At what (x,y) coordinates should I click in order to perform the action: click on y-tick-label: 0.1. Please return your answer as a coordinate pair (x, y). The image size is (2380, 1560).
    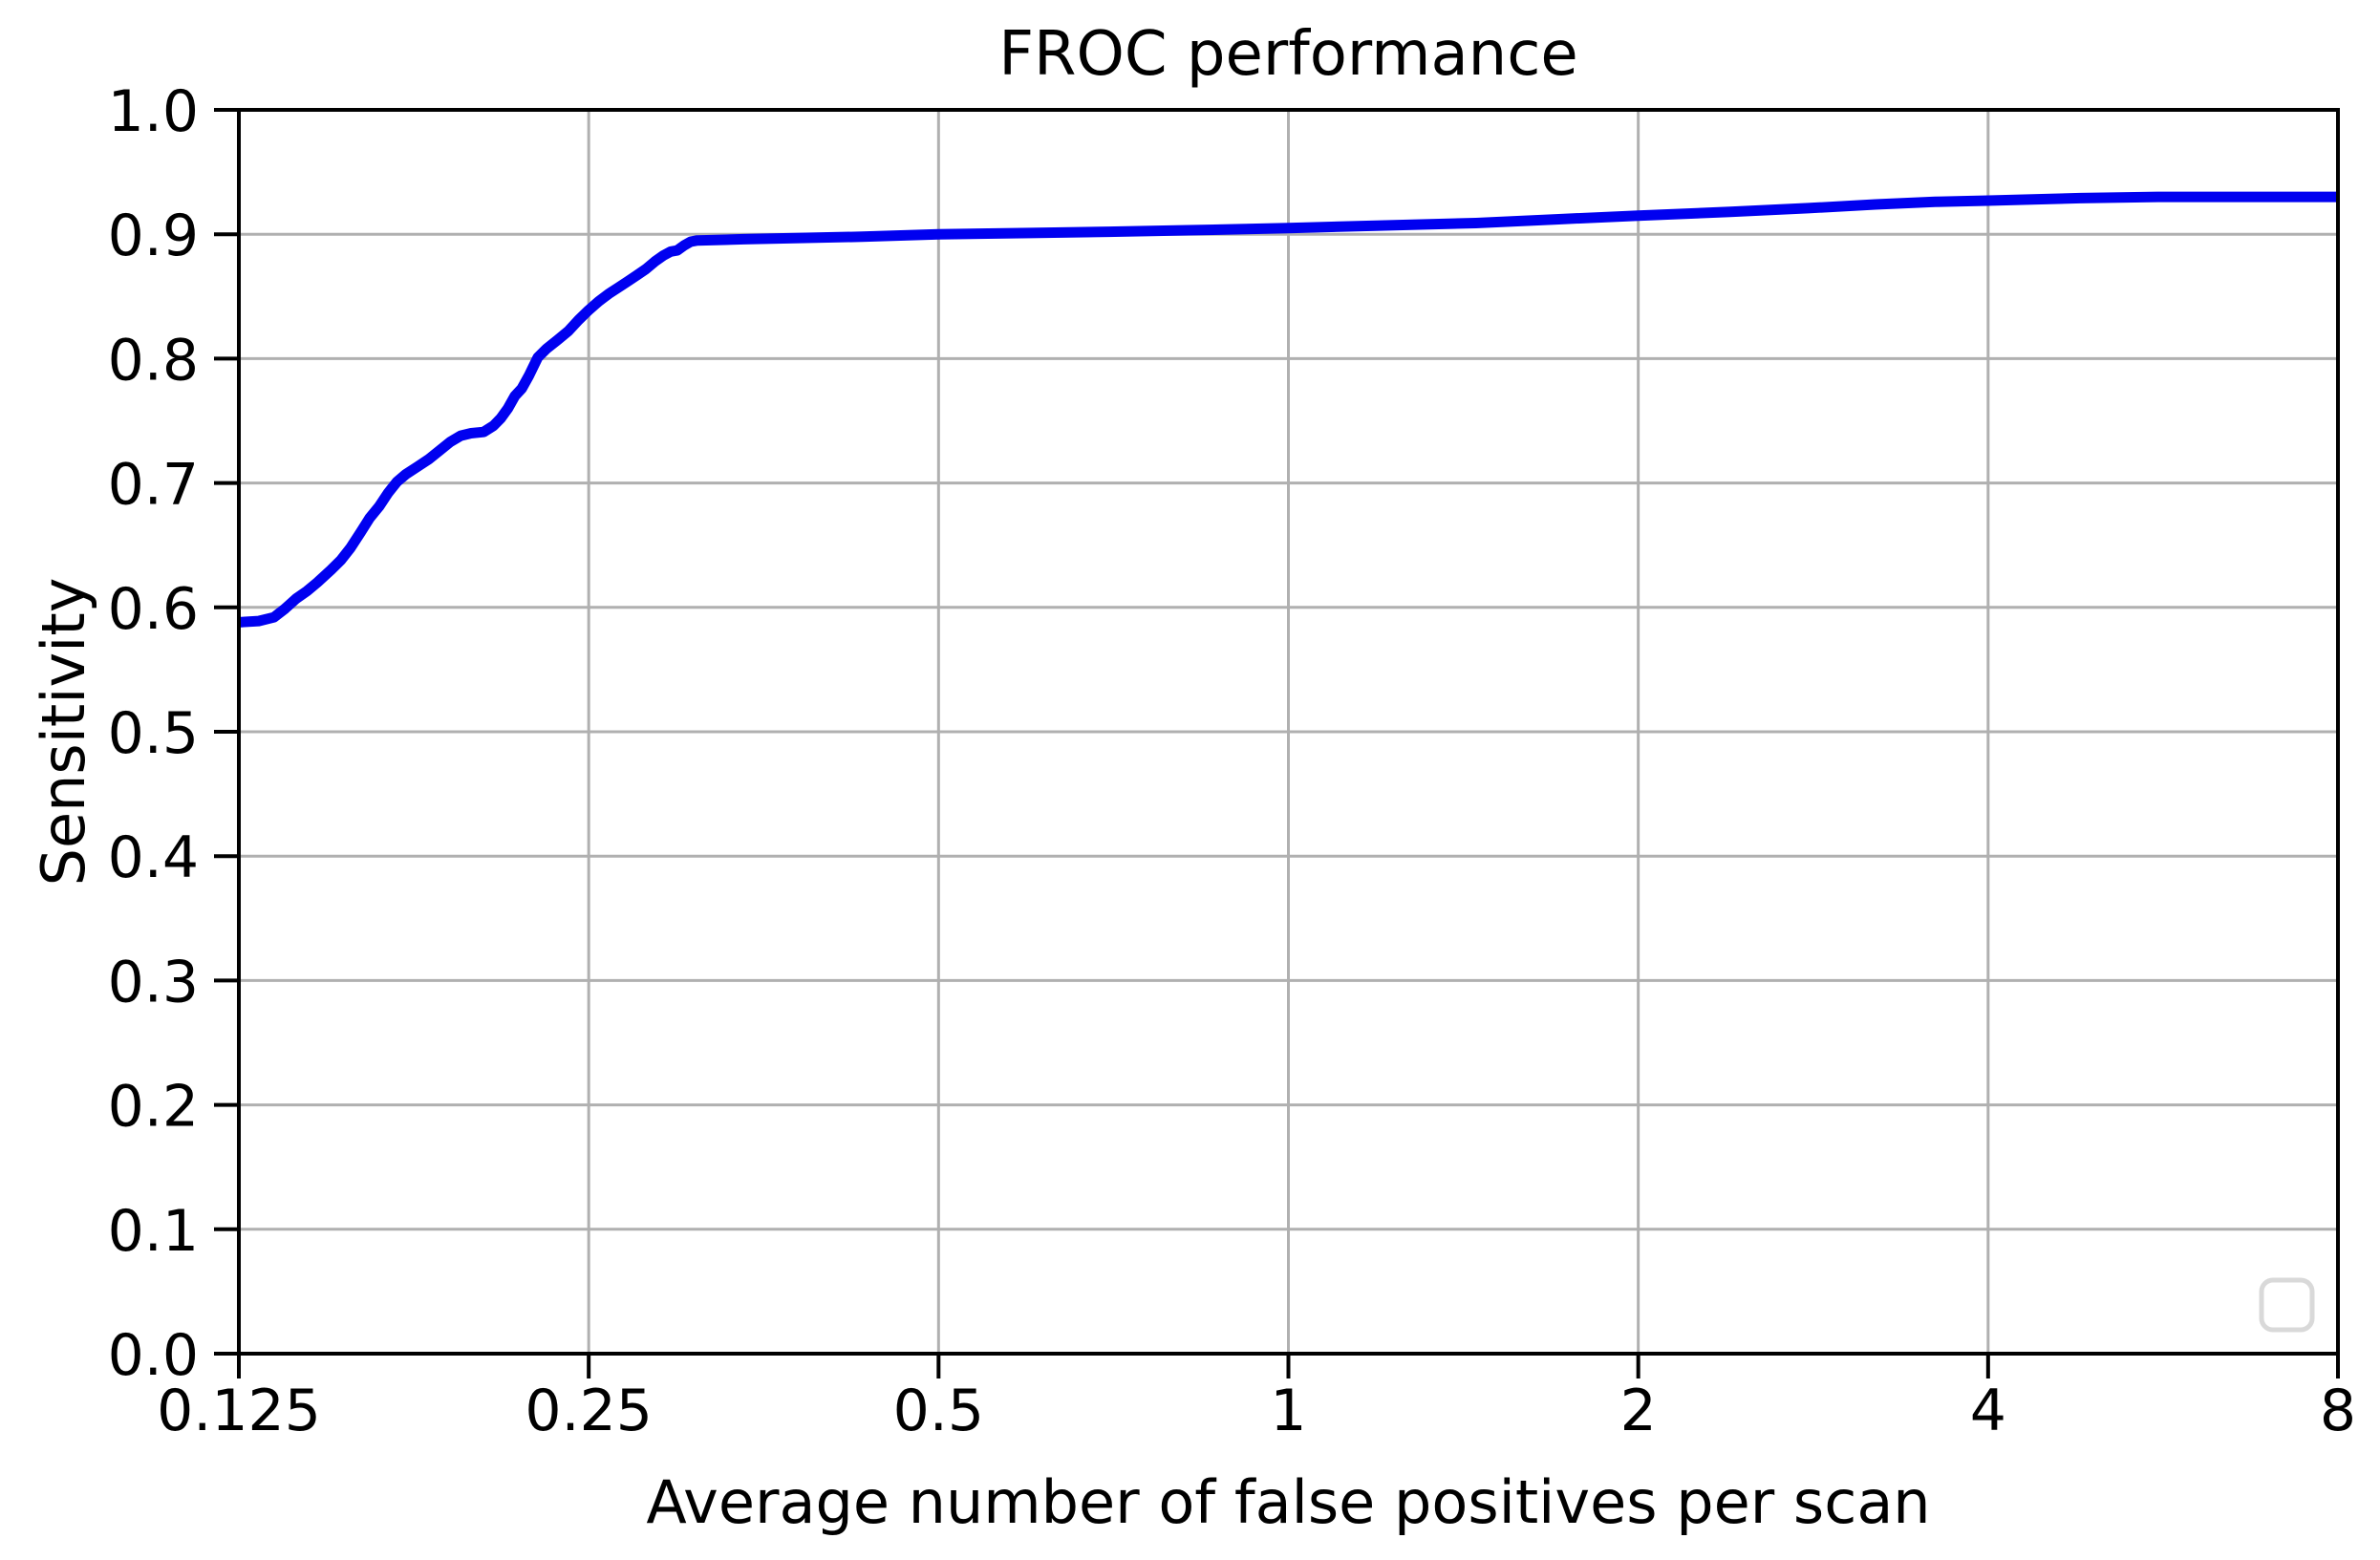
    Looking at the image, I should click on (153, 1231).